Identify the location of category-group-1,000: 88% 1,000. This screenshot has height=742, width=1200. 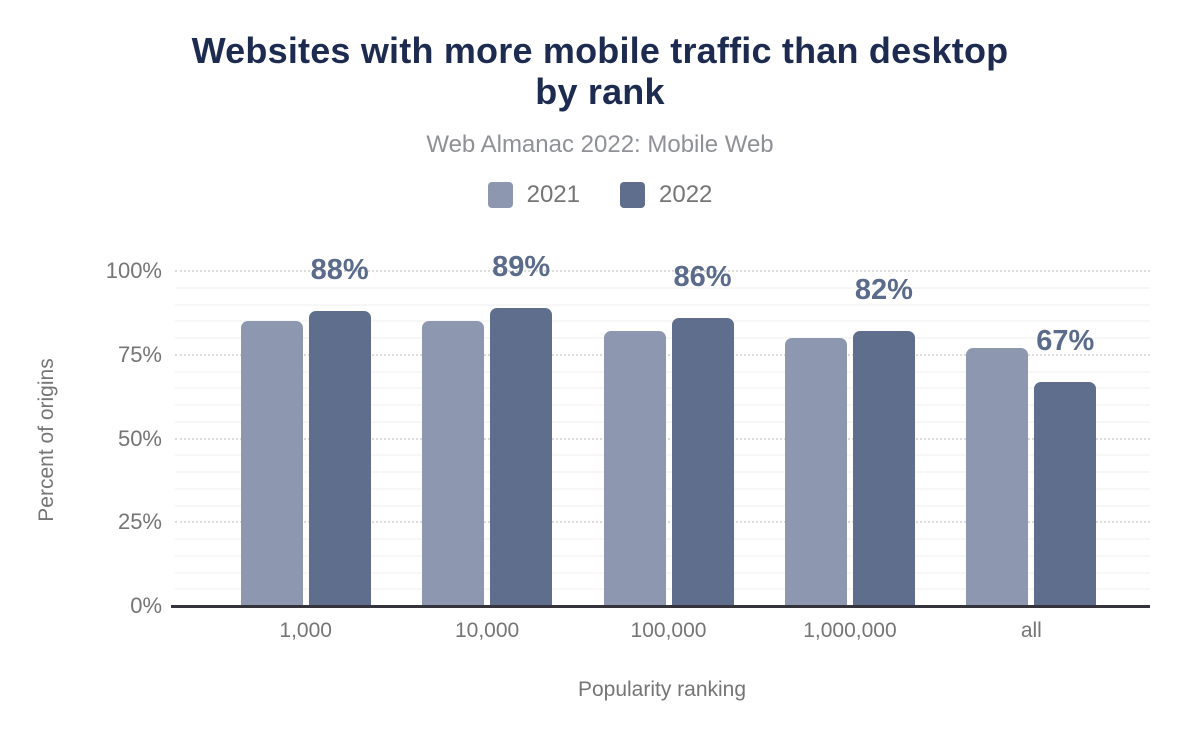
(305, 449).